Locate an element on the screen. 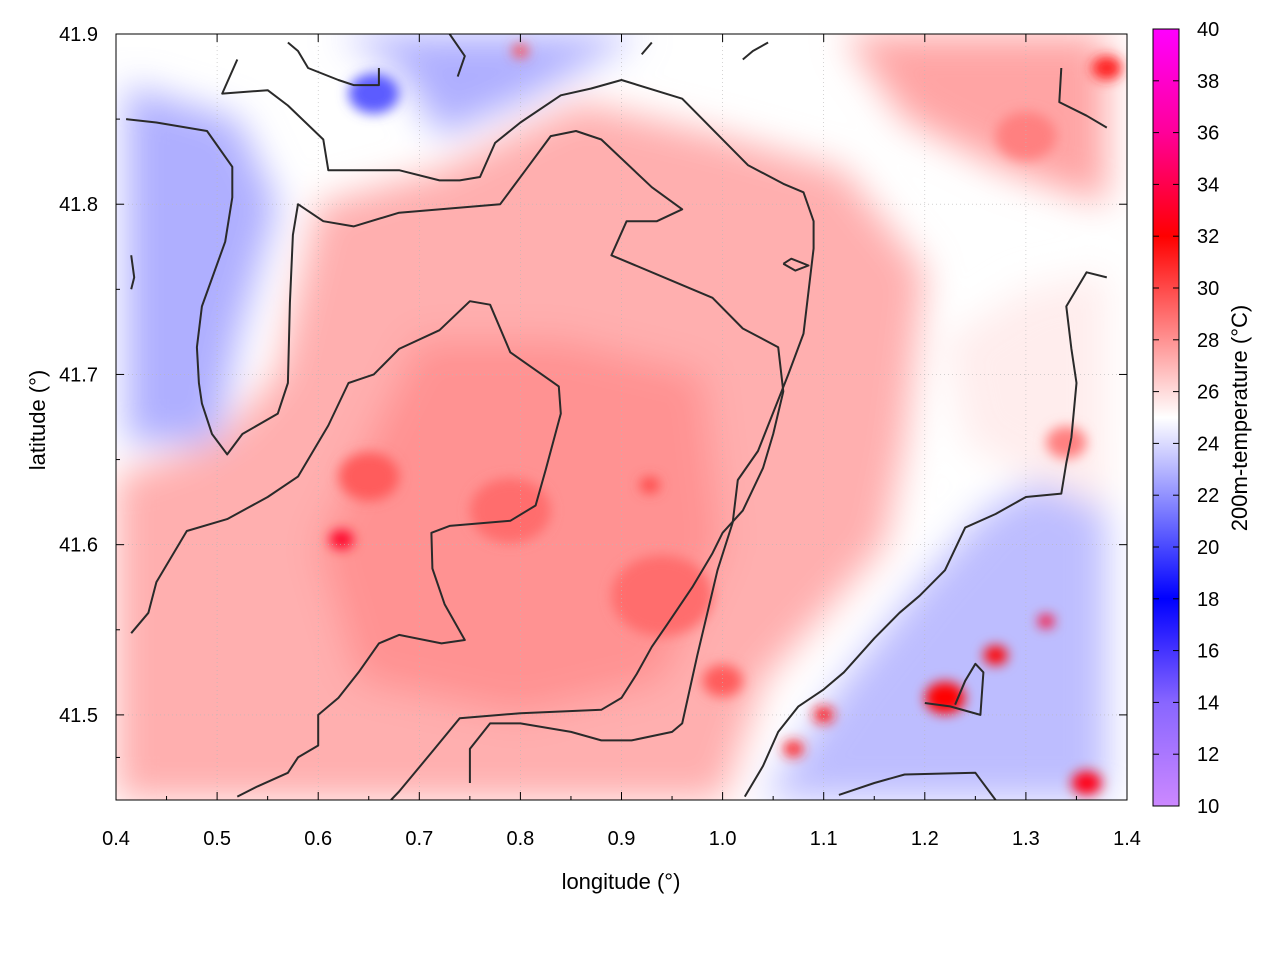  x-tick-label-0: 0.4 is located at coordinates (116, 839).